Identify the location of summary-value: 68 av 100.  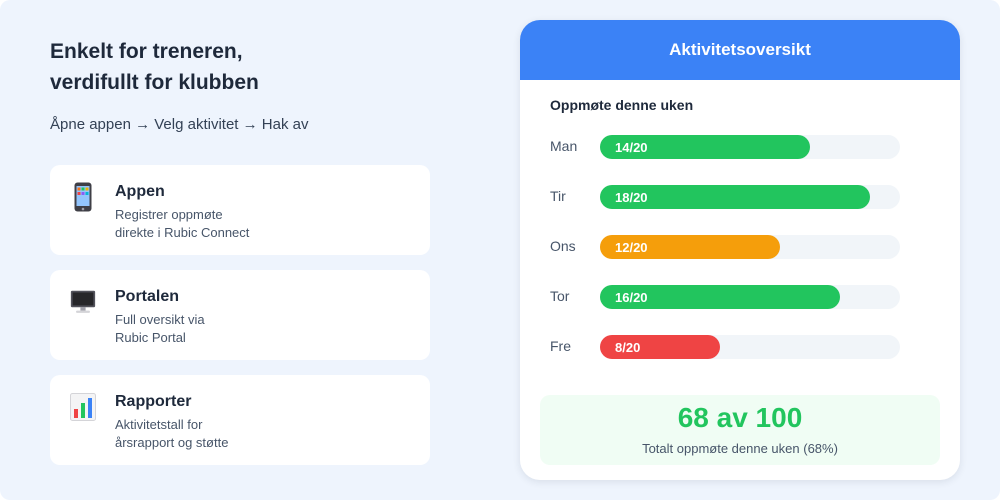
(740, 417).